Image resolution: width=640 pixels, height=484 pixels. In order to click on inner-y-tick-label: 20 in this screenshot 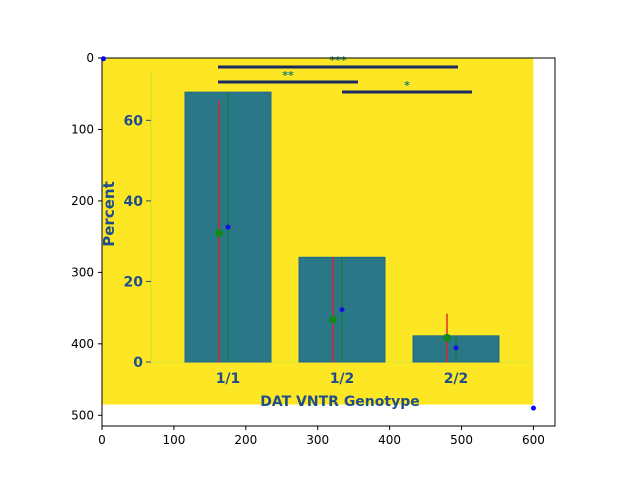, I will do `click(134, 282)`.